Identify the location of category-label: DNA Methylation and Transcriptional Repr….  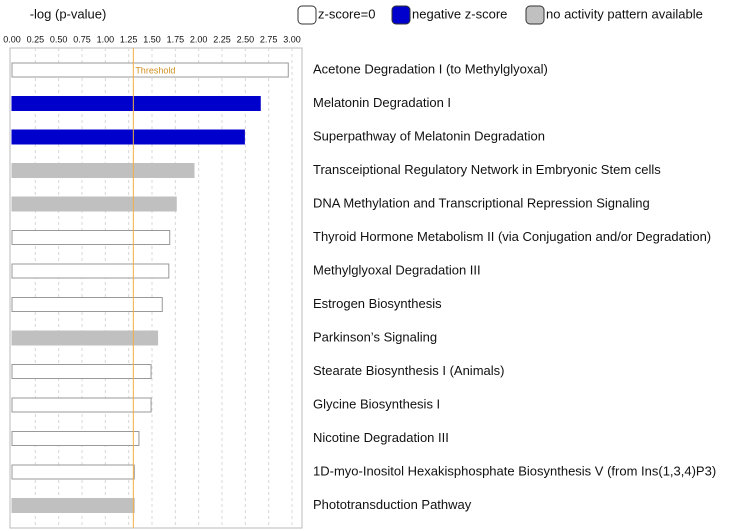
(481, 202).